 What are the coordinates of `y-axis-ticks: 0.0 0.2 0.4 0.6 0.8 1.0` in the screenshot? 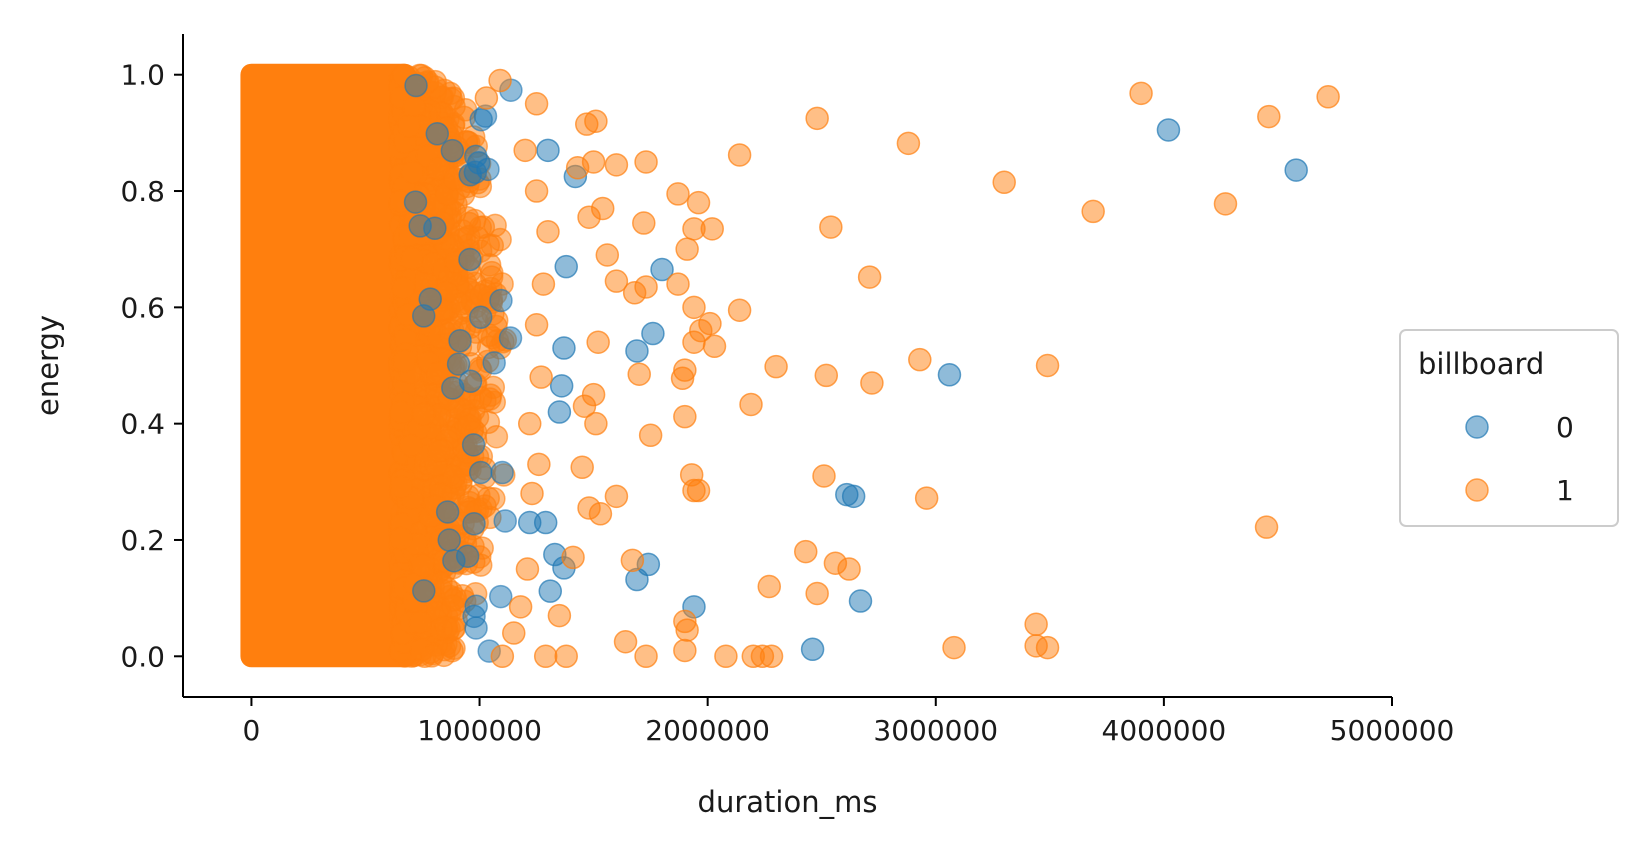 It's located at (151, 366).